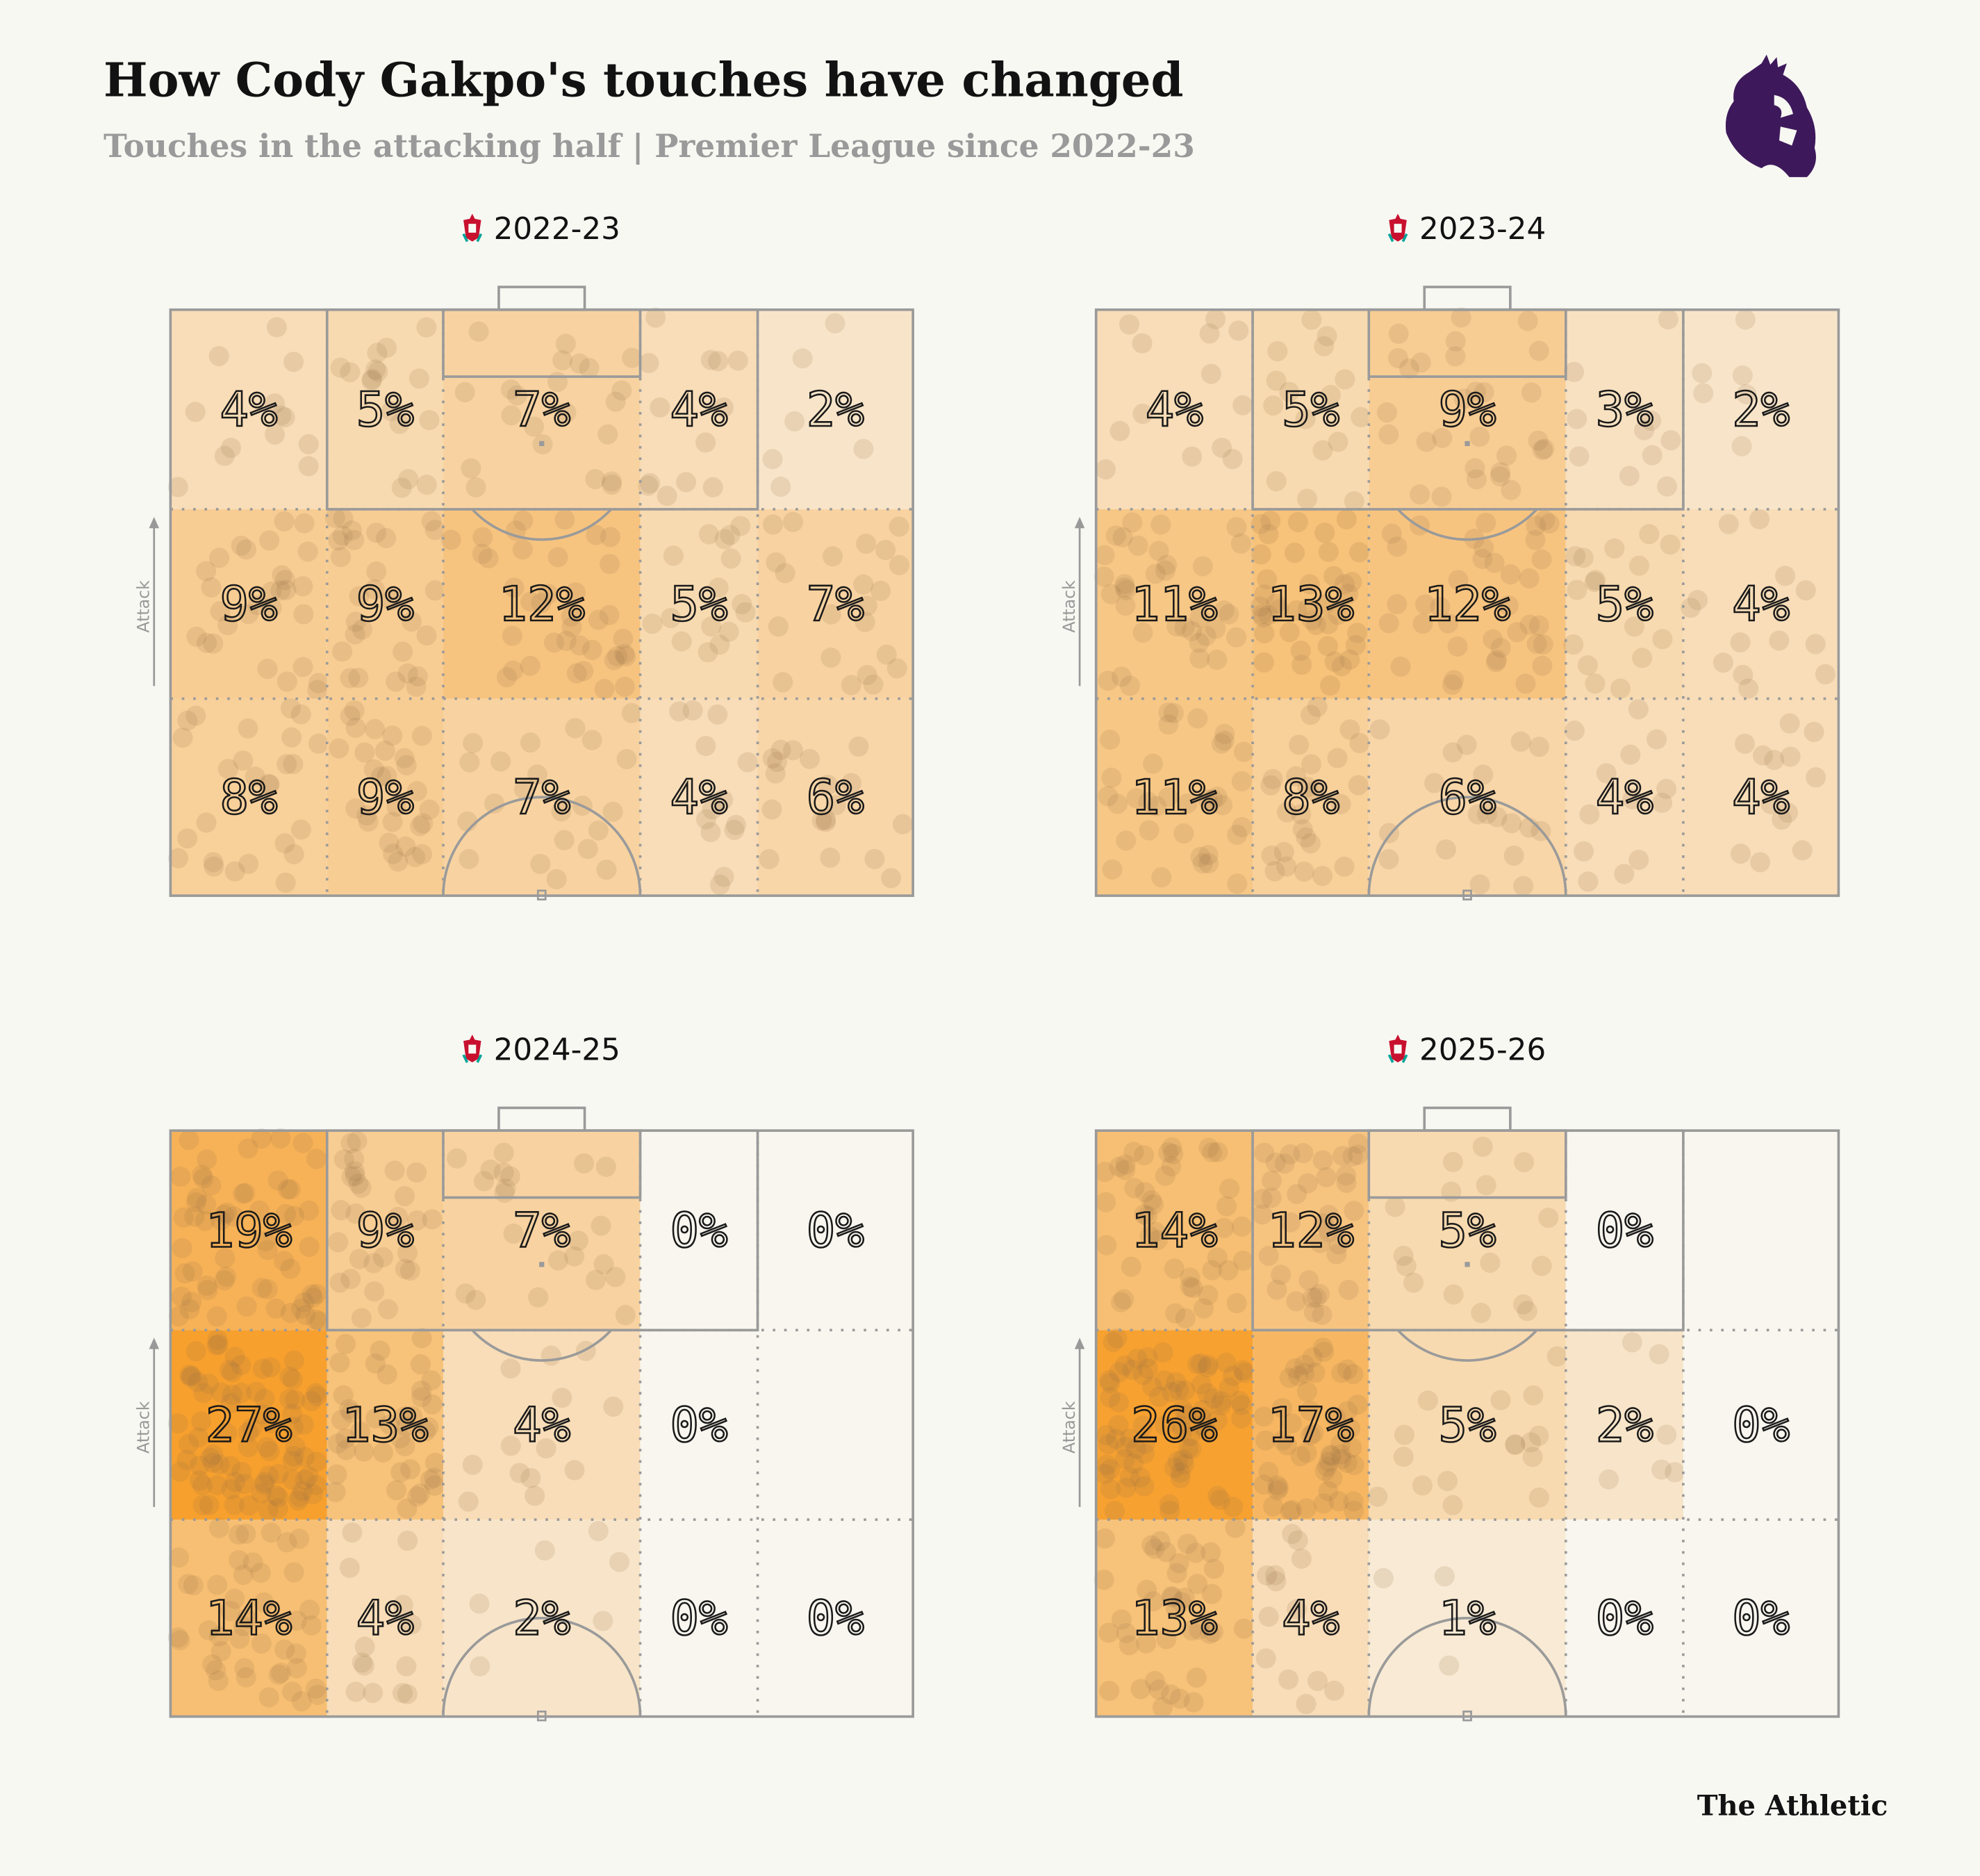  I want to click on cell-percentage-label: 9%, so click(249, 604).